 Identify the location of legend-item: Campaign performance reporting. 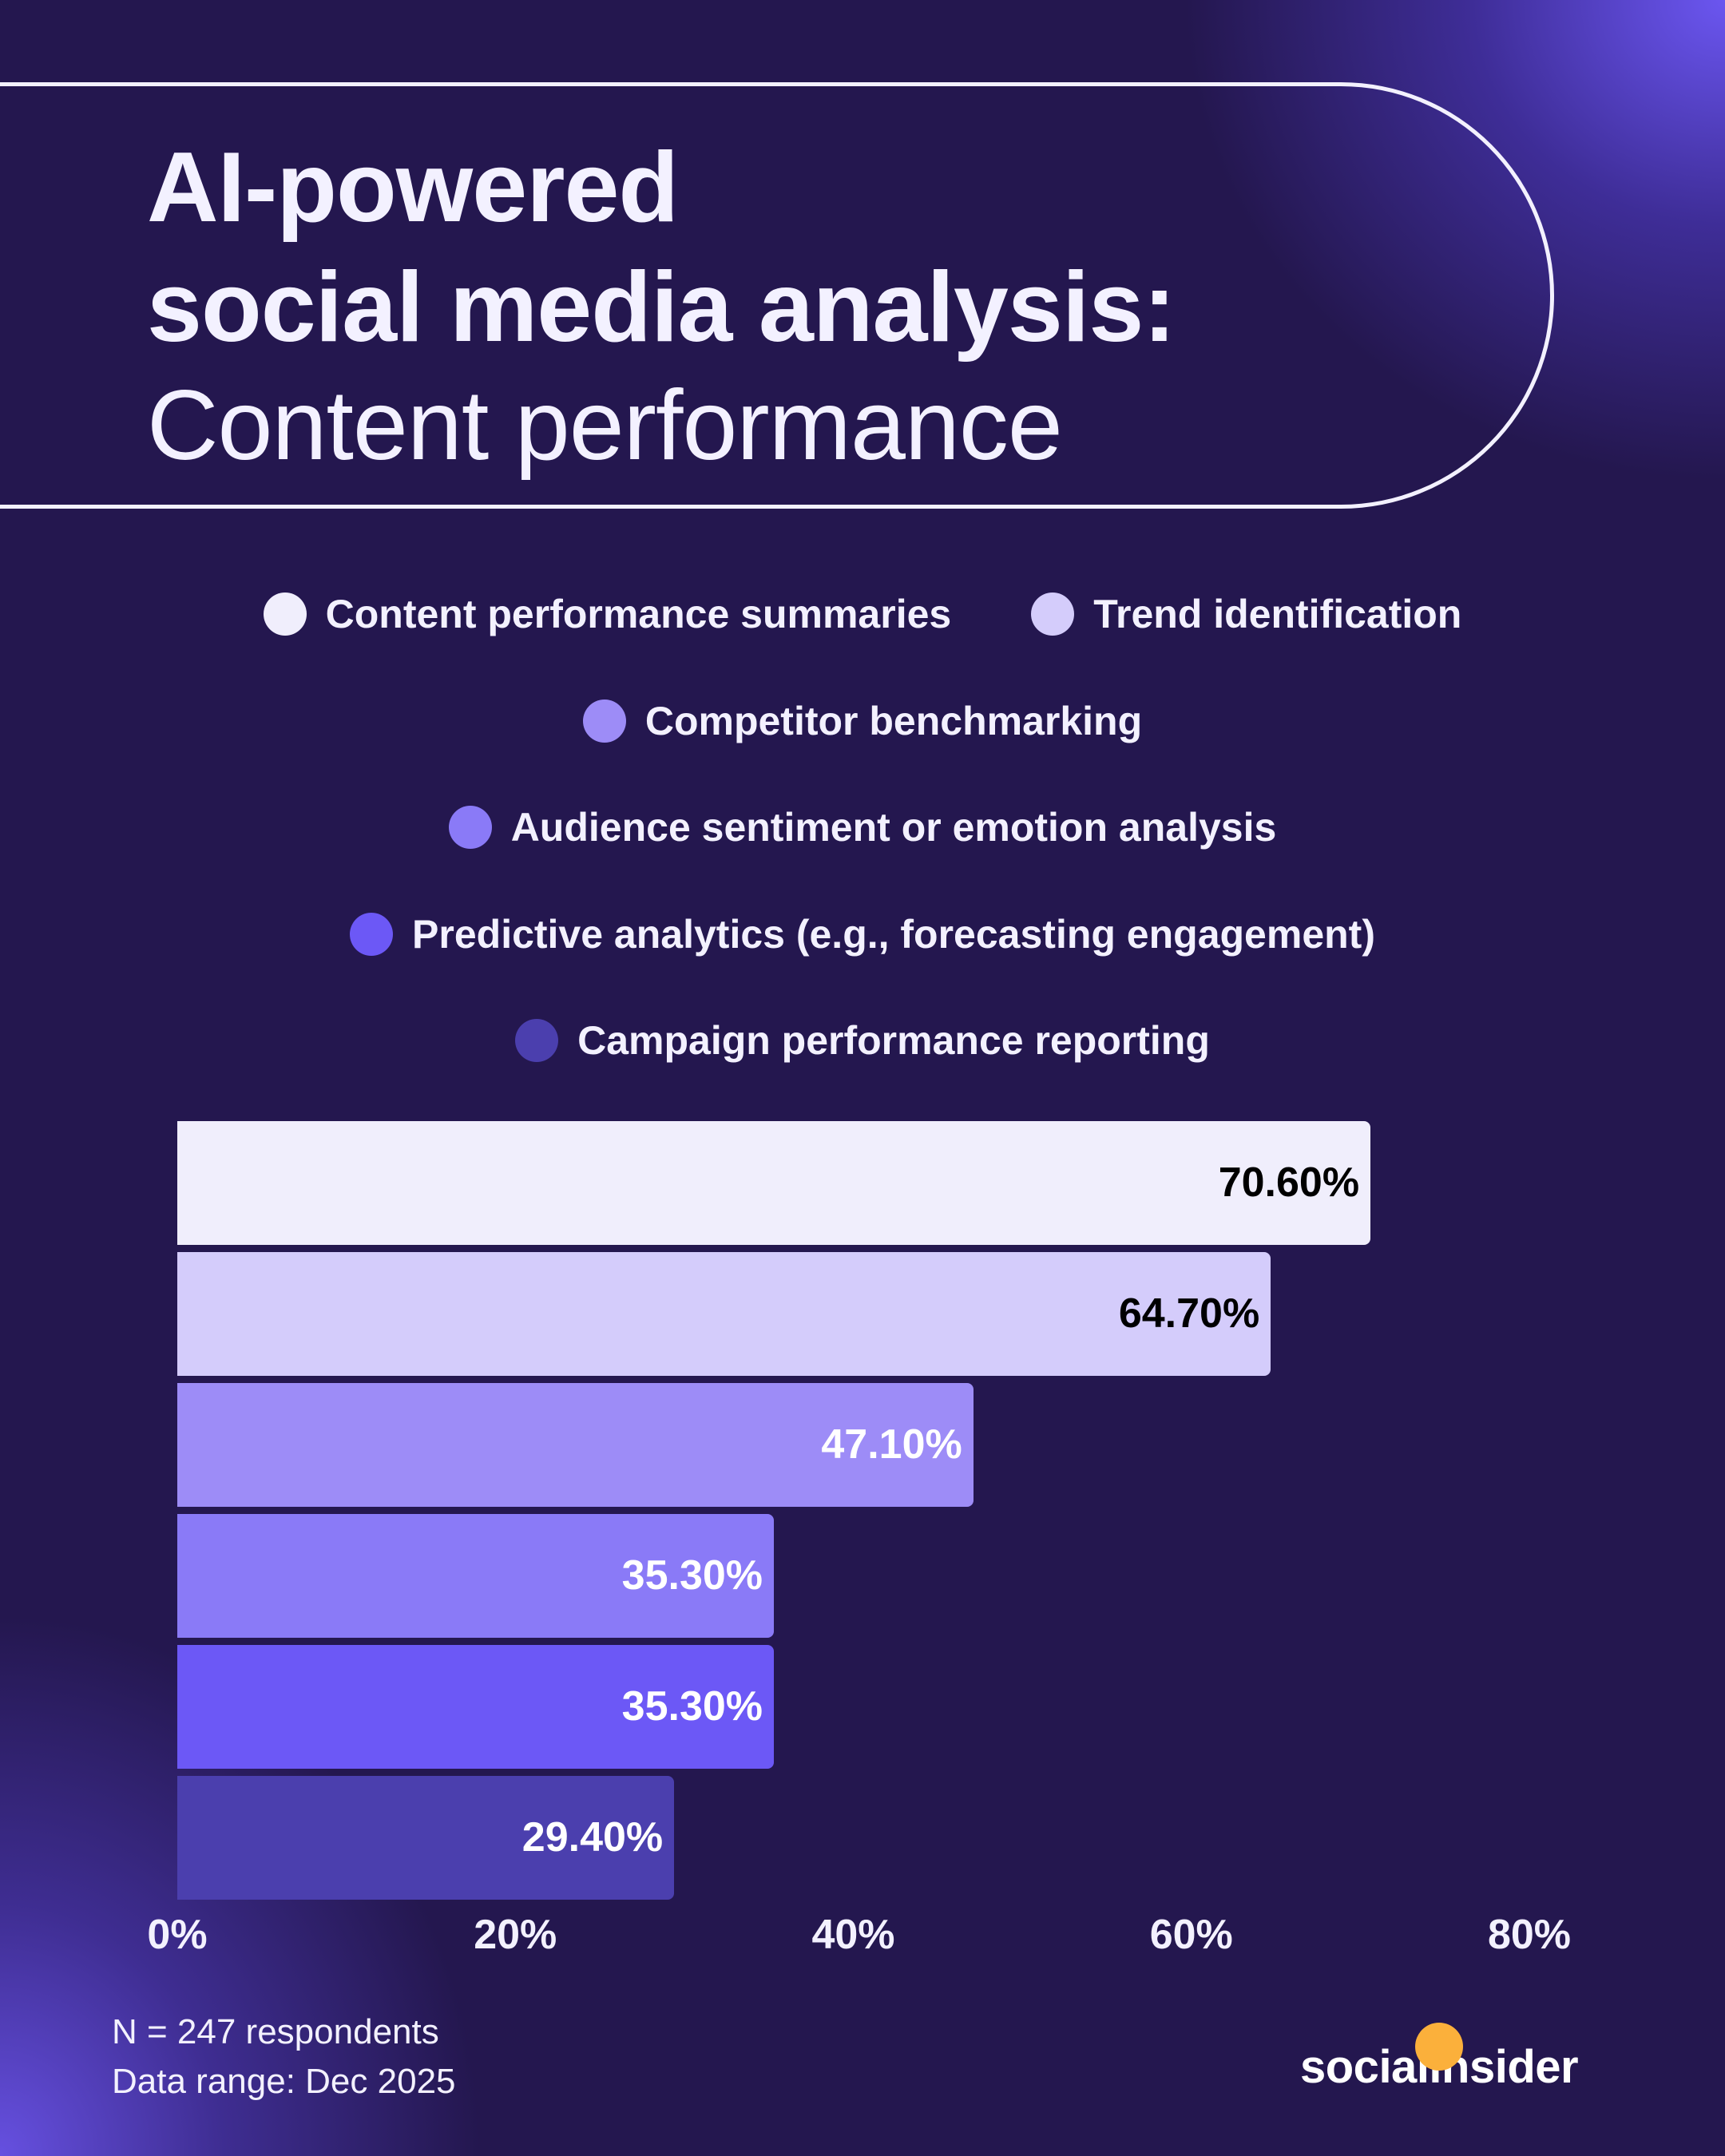
(862, 1040).